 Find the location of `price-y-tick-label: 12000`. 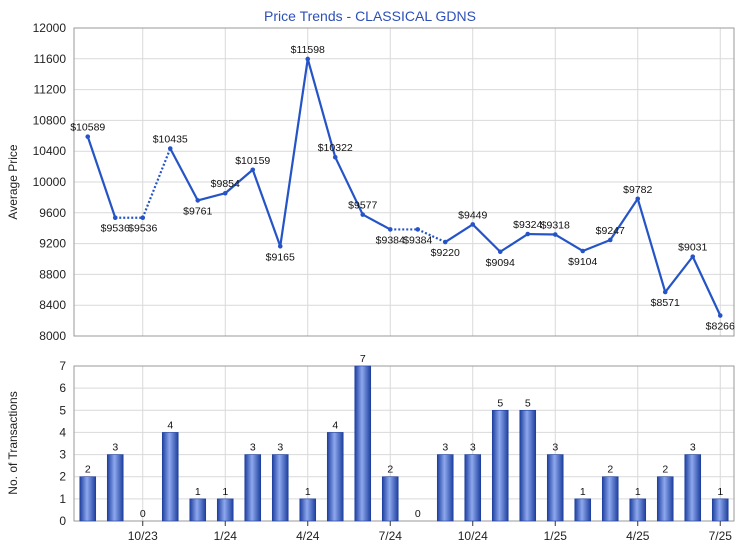

price-y-tick-label: 12000 is located at coordinates (50, 28).